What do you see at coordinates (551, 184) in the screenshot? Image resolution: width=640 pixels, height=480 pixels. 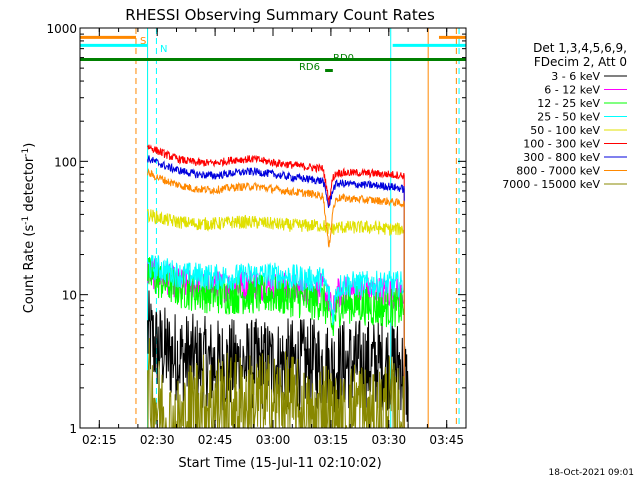 I see `legend-label: 7000 - 15000 keV` at bounding box center [551, 184].